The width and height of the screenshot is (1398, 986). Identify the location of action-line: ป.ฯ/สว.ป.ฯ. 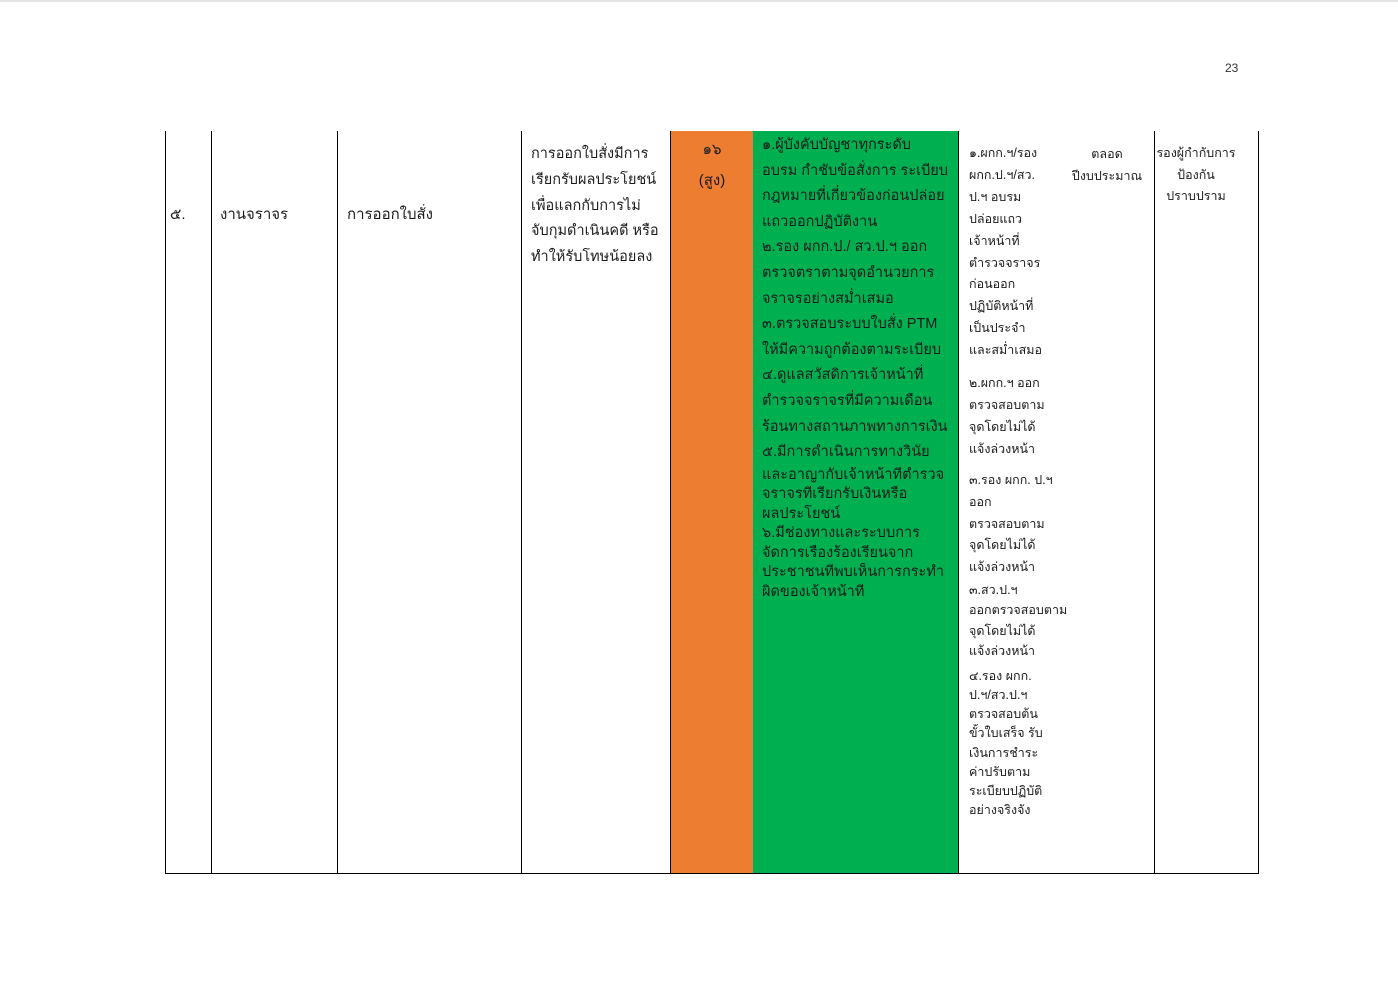
(998, 695).